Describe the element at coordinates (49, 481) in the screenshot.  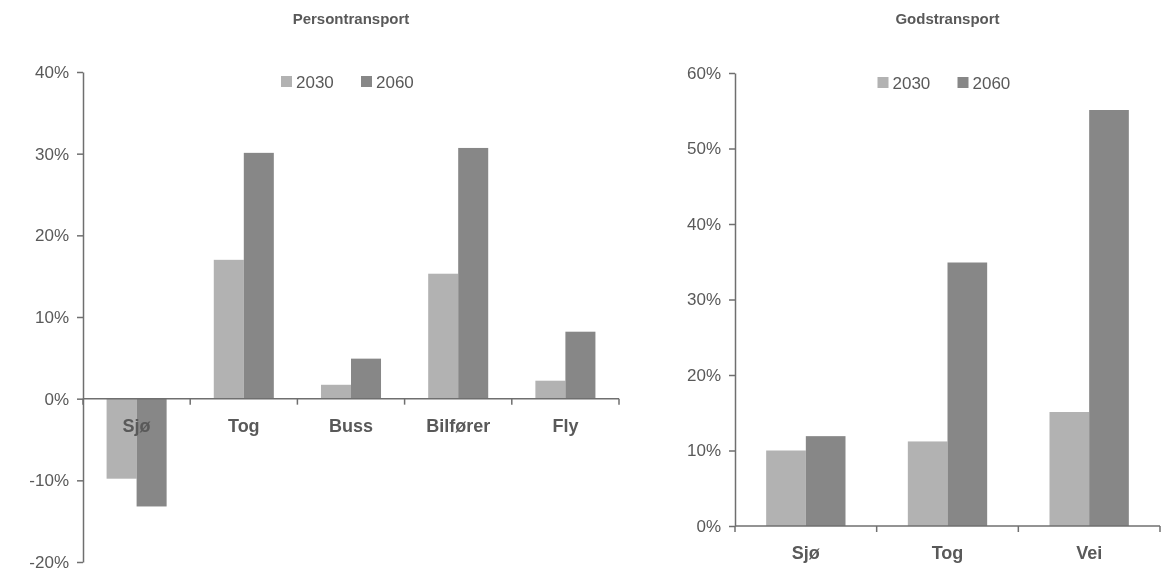
I see `y-tick-label: -10%` at that location.